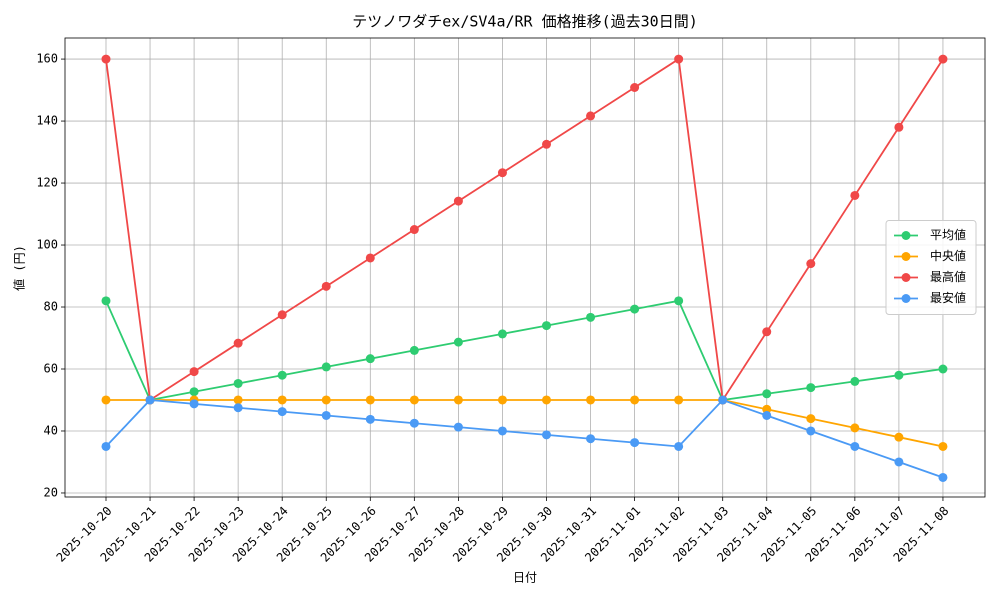 The width and height of the screenshot is (1000, 600). I want to click on y-tick-label: 80, so click(51, 307).